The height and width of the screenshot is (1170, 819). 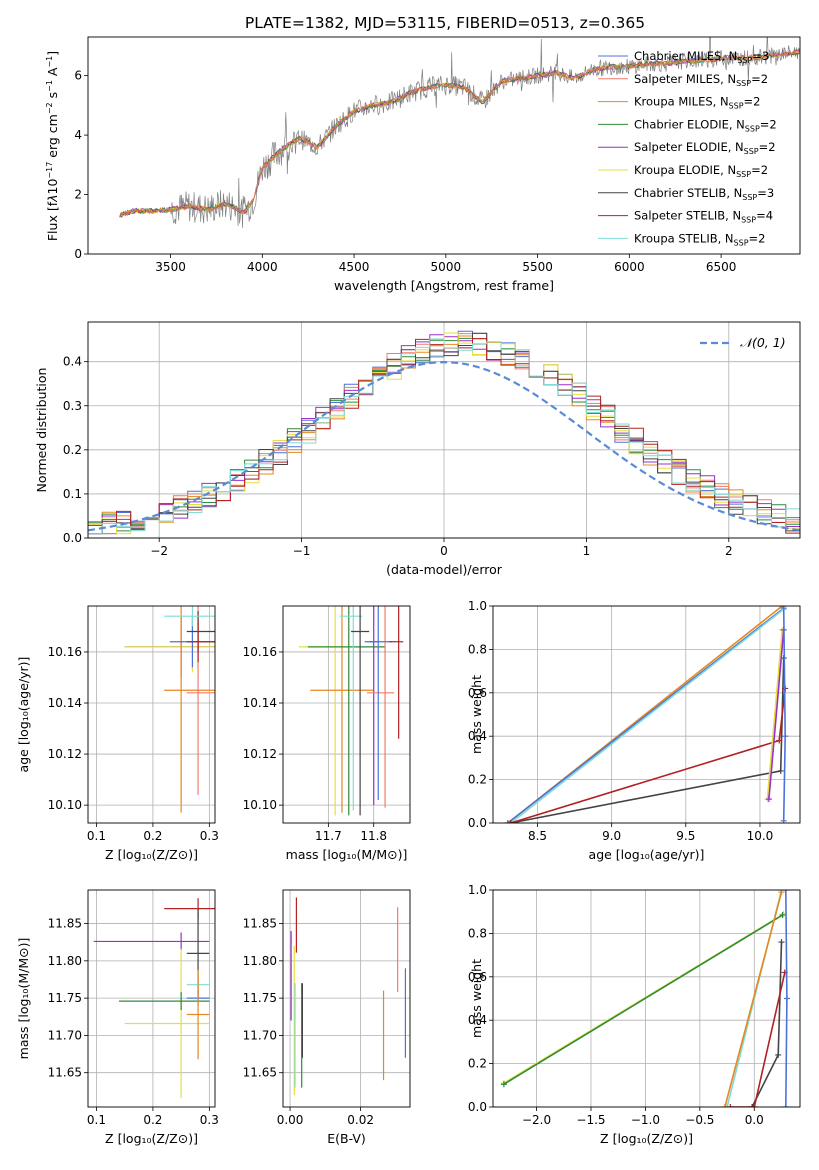 What do you see at coordinates (302, 551) in the screenshot?
I see `x-tick-label: −1` at bounding box center [302, 551].